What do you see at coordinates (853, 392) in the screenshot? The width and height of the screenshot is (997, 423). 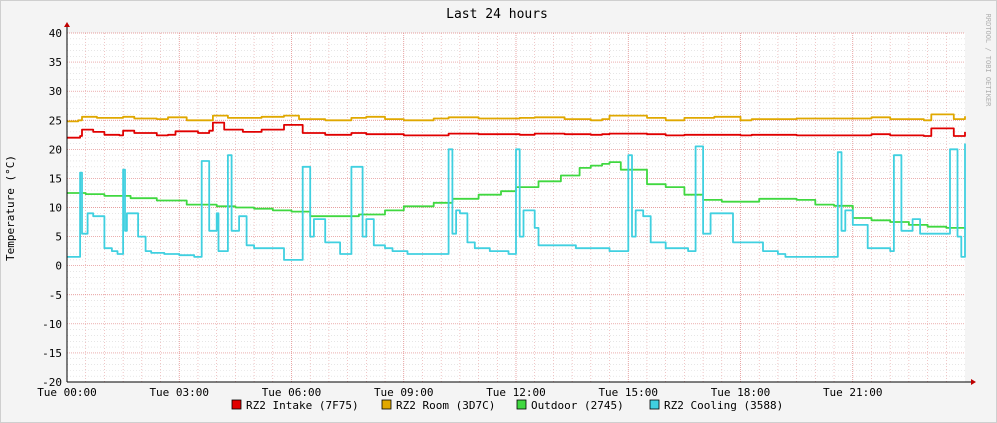 I see `x-tick-label: Tue 21:00` at bounding box center [853, 392].